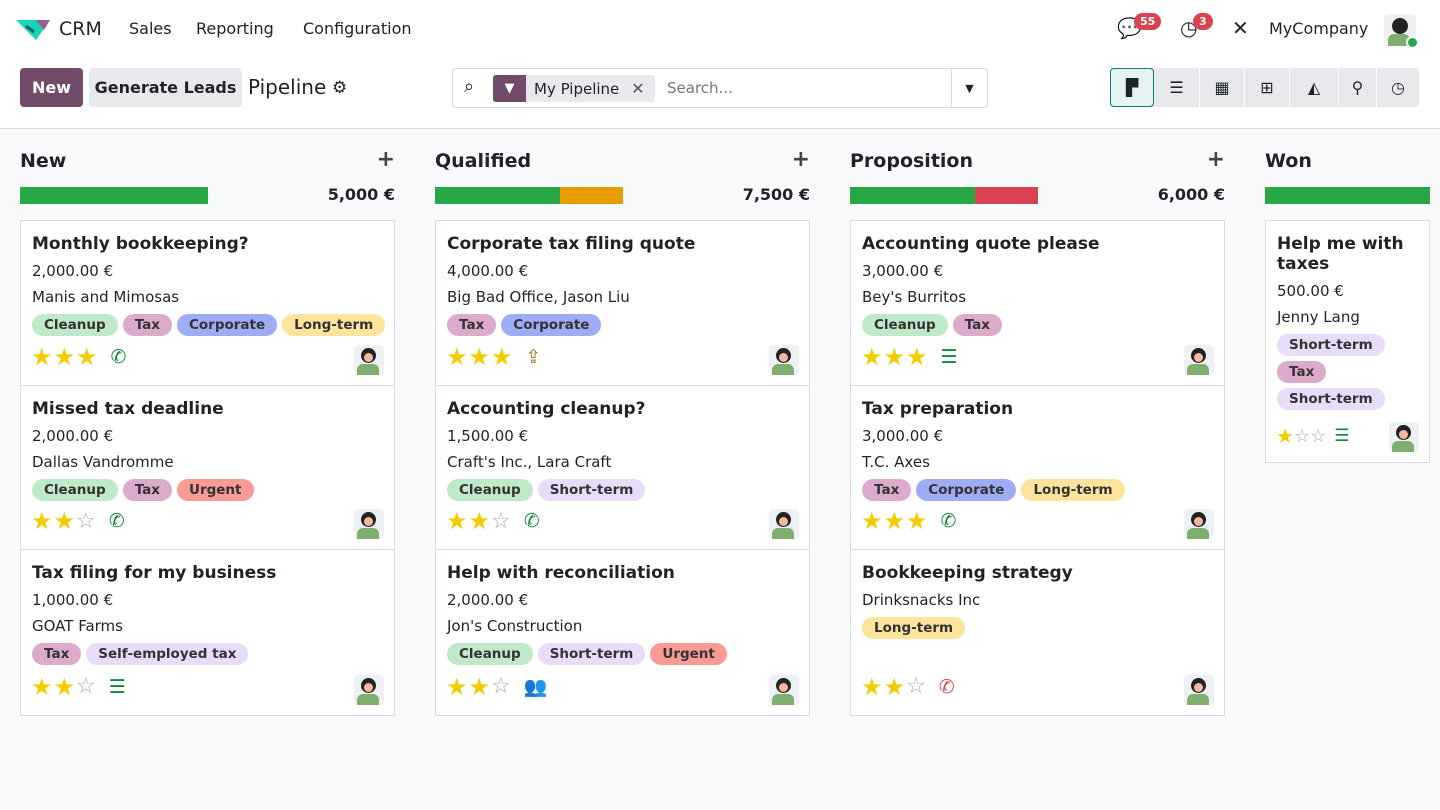  I want to click on generate-leads-button: Generate Leads, so click(165, 87).